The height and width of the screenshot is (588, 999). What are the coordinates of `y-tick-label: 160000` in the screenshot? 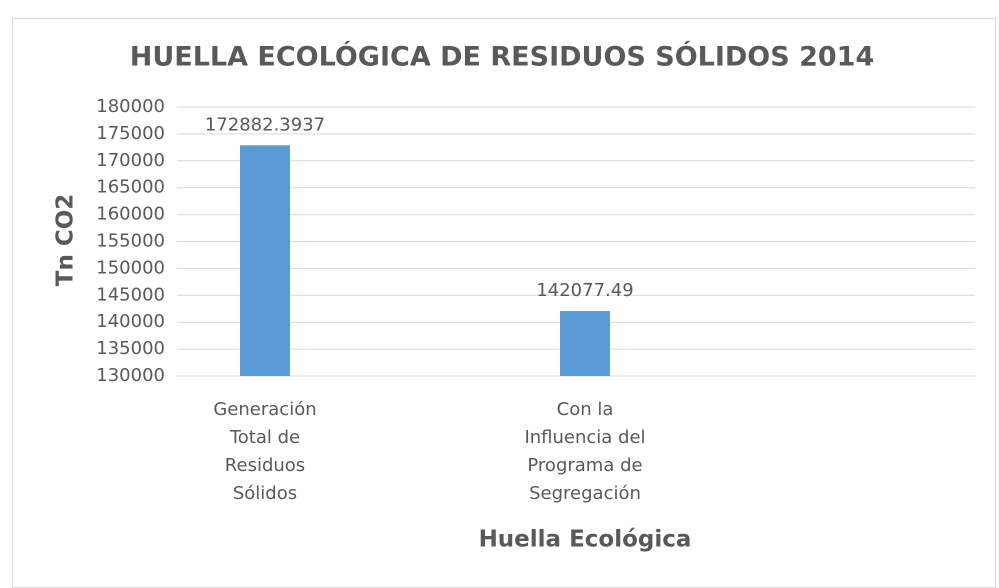 It's located at (130, 214).